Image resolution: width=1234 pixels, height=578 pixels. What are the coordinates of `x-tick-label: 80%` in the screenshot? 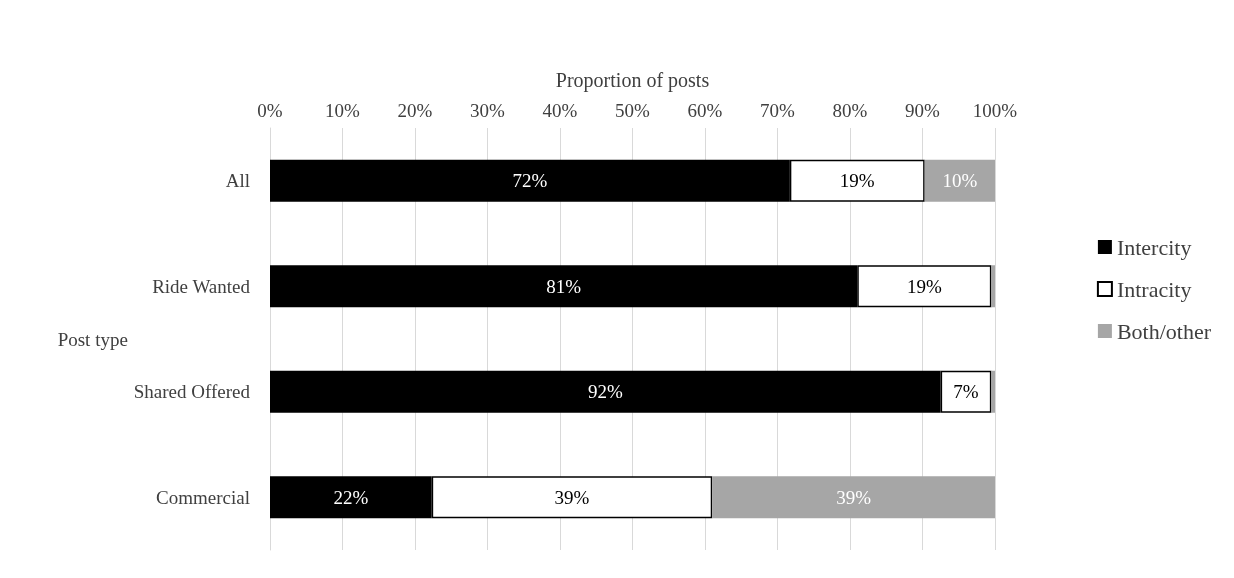 It's located at (850, 110).